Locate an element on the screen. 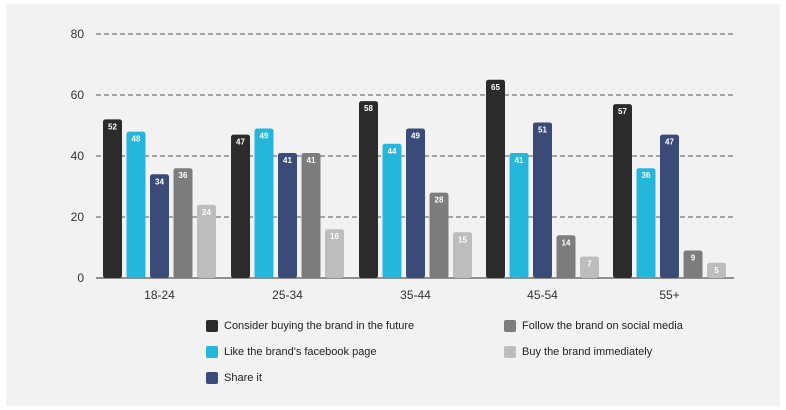 This screenshot has height=410, width=786. bar-value-label: 65 is located at coordinates (495, 87).